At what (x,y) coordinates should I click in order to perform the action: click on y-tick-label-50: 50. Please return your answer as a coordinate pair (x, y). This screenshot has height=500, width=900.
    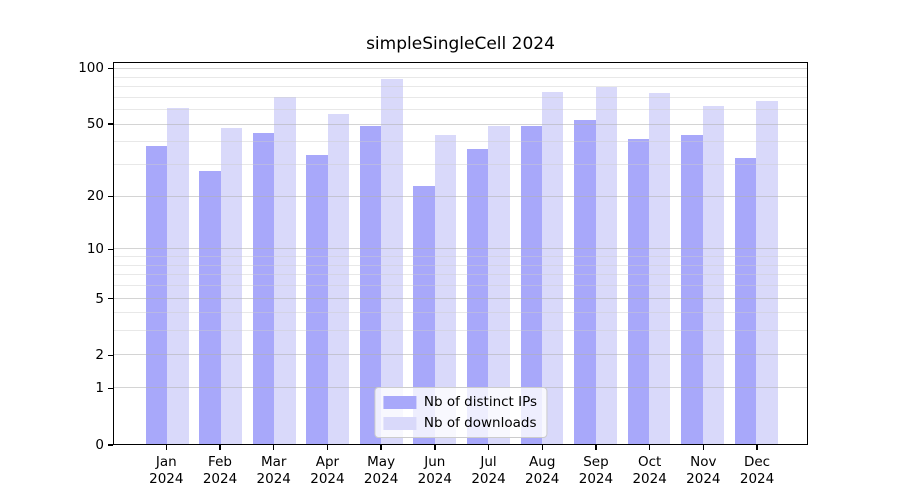
    Looking at the image, I should click on (95, 124).